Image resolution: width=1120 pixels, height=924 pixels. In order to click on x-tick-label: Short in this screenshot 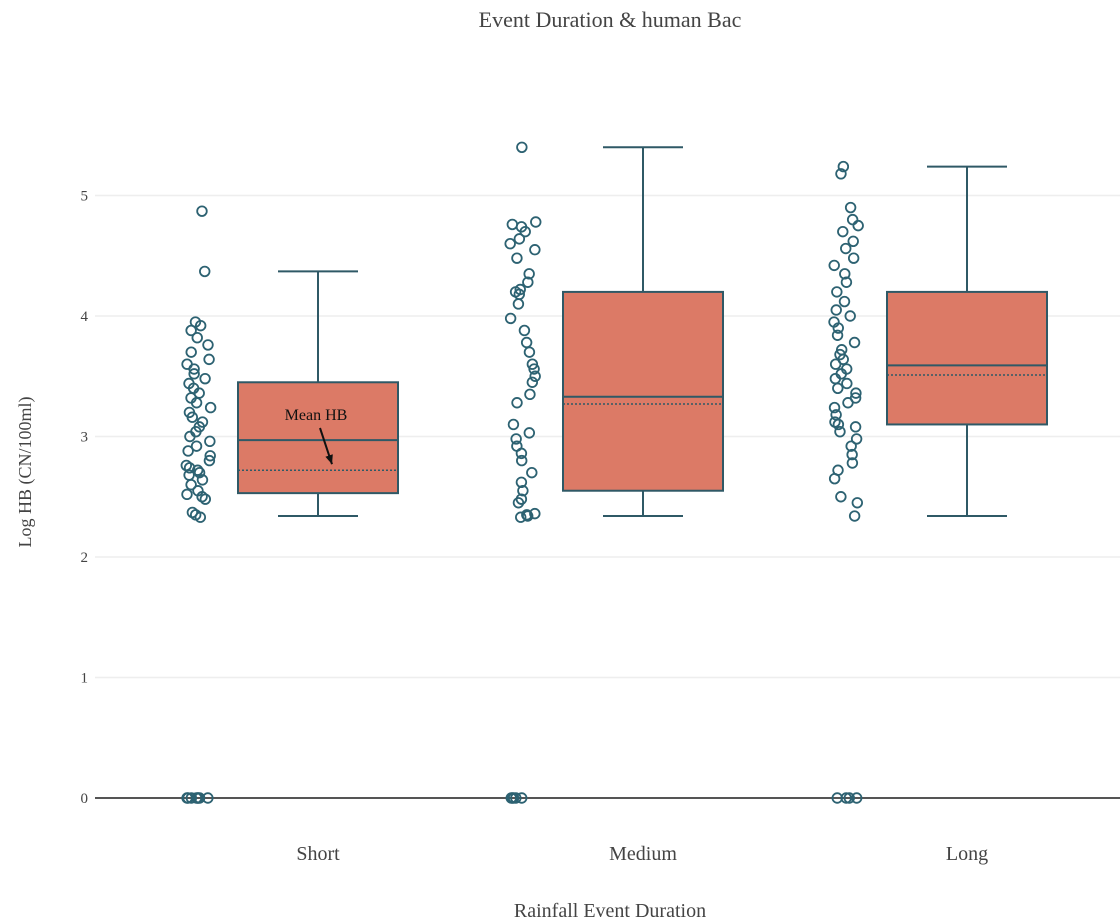, I will do `click(318, 854)`.